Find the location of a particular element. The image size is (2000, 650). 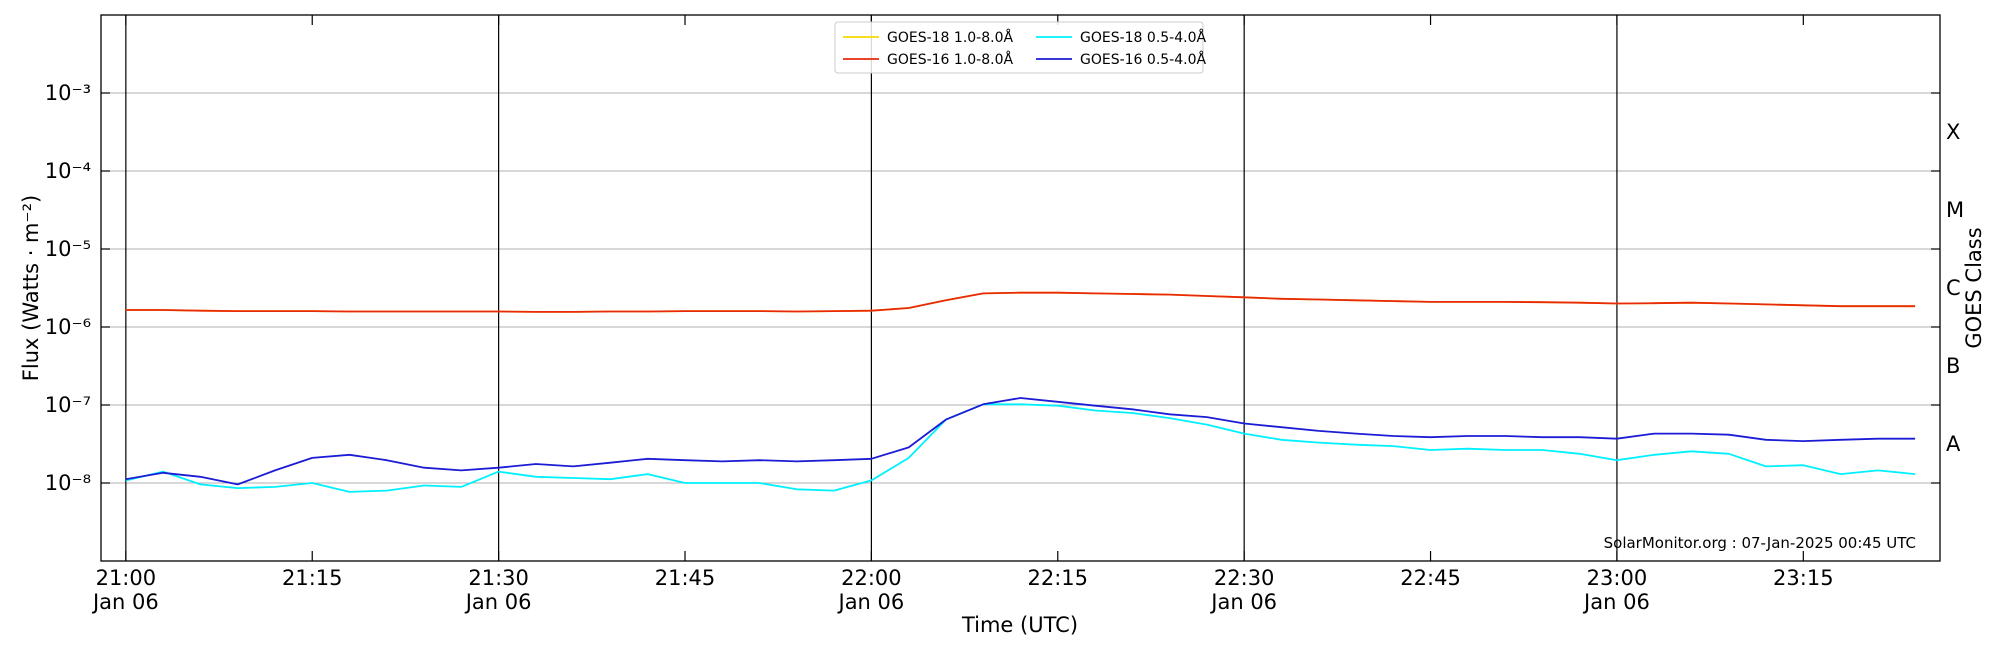

y-tick-label: 10⁻⁶ is located at coordinates (68, 327).